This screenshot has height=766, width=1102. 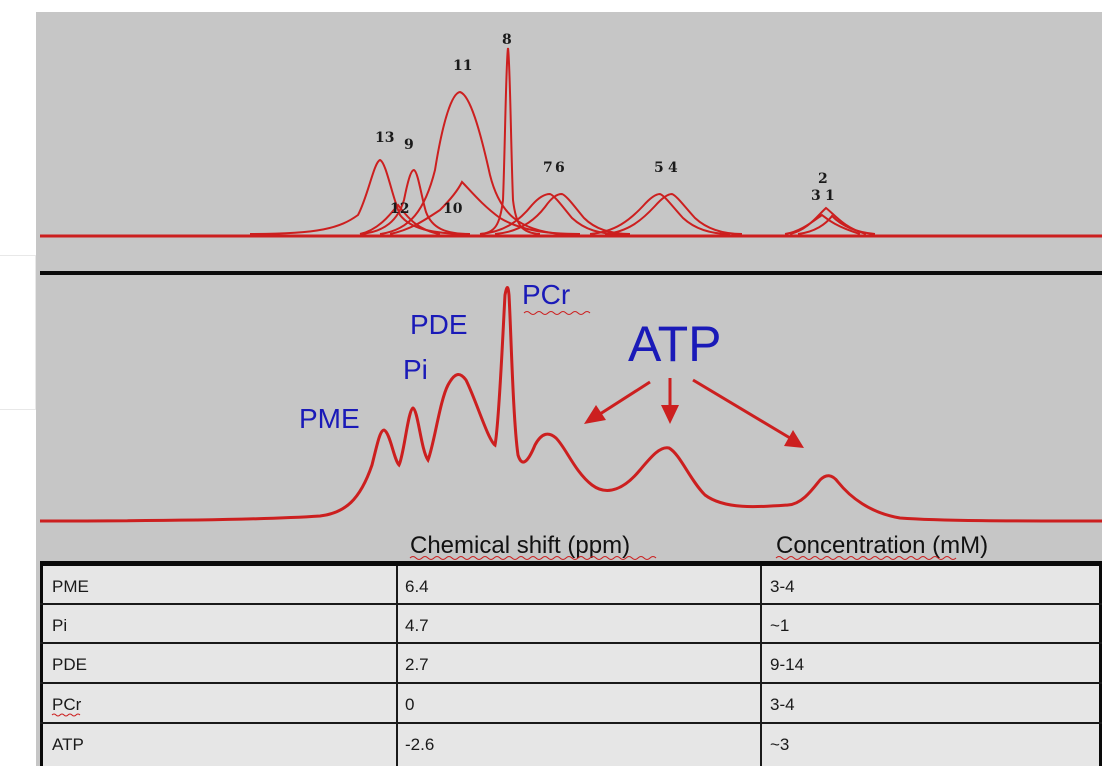 What do you see at coordinates (68, 744) in the screenshot?
I see `table-cell-metabolite: ATP` at bounding box center [68, 744].